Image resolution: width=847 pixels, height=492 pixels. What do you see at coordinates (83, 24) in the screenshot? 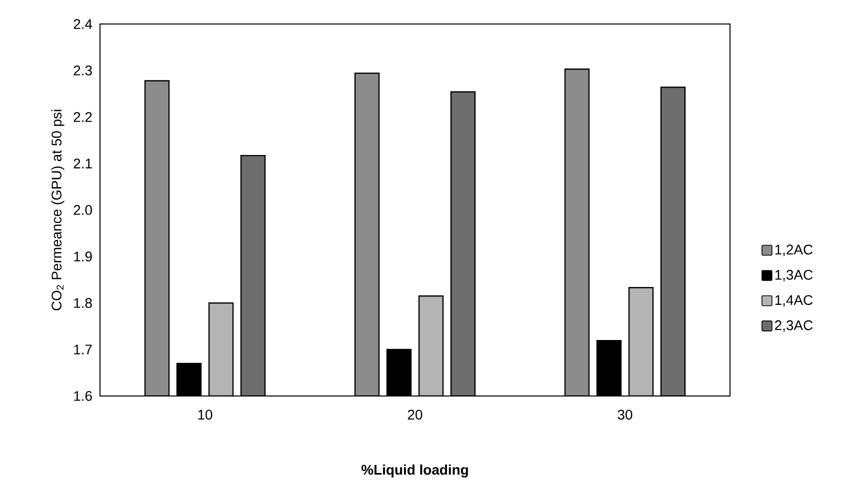
I see `y-tick-label: 2.4` at bounding box center [83, 24].